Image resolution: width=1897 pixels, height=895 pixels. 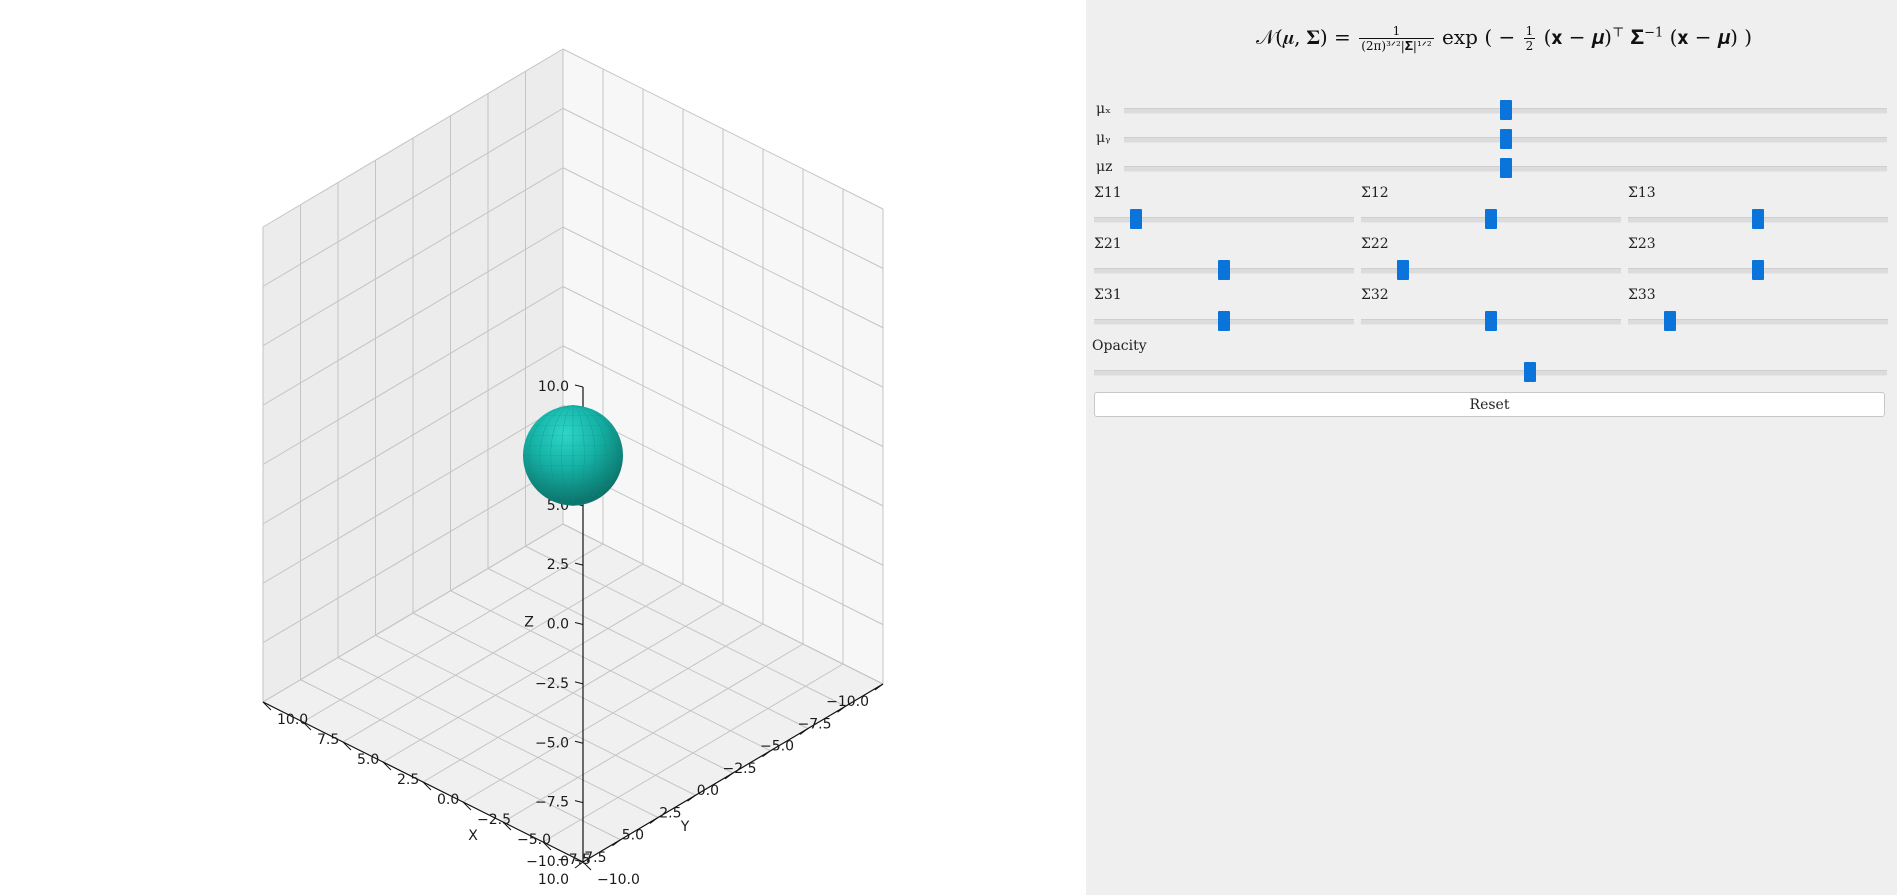 What do you see at coordinates (1491, 321) in the screenshot?
I see `sigma-32-slider-handle` at bounding box center [1491, 321].